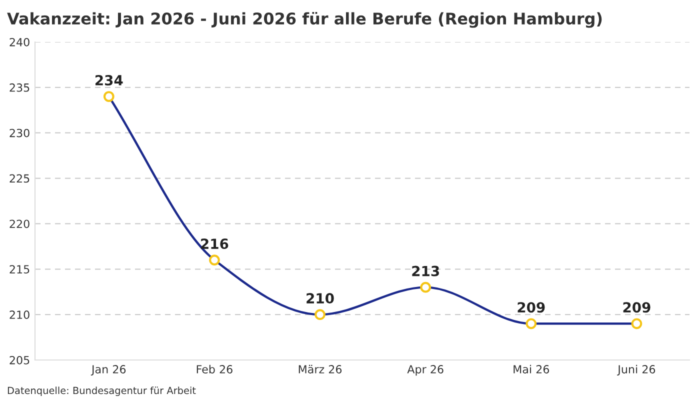 Image resolution: width=700 pixels, height=400 pixels. Describe the element at coordinates (320, 298) in the screenshot. I see `data-label: 210` at that location.